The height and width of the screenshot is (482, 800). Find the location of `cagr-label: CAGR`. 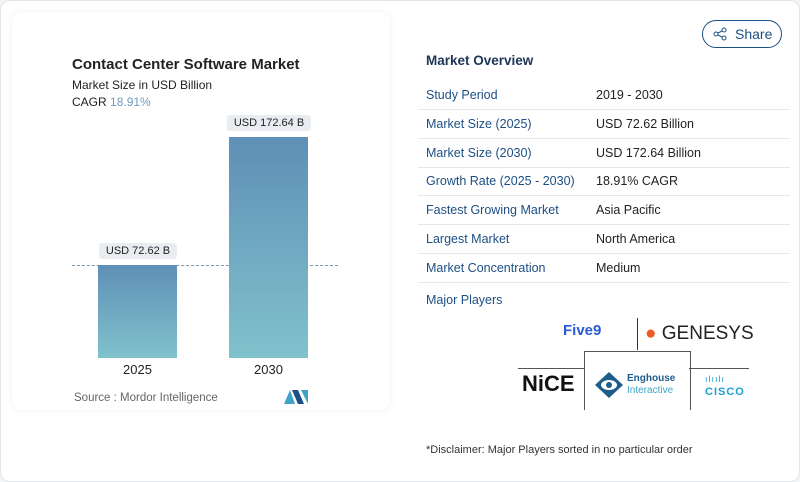

cagr-label: CAGR is located at coordinates (89, 102).